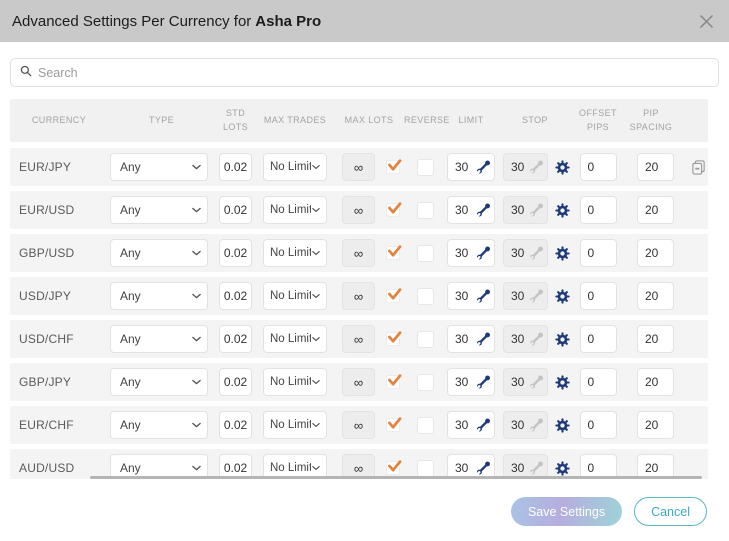  I want to click on modal-footer: Save Settings Cancel, so click(364, 502).